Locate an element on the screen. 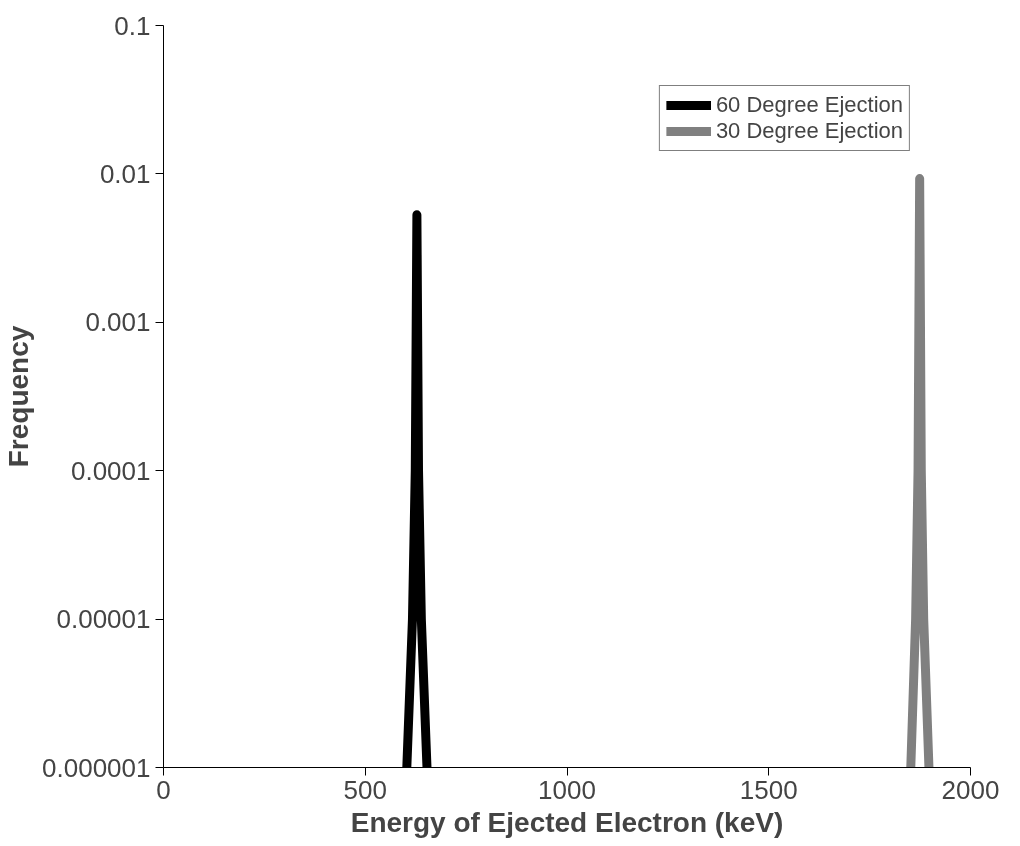 The width and height of the screenshot is (1020, 846). x-tick-label: 1000 is located at coordinates (567, 789).